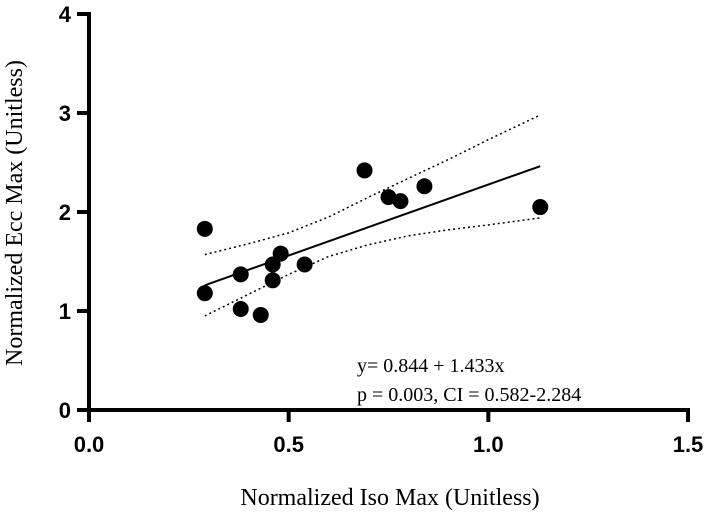  What do you see at coordinates (65, 410) in the screenshot?
I see `y-tick-label: 0` at bounding box center [65, 410].